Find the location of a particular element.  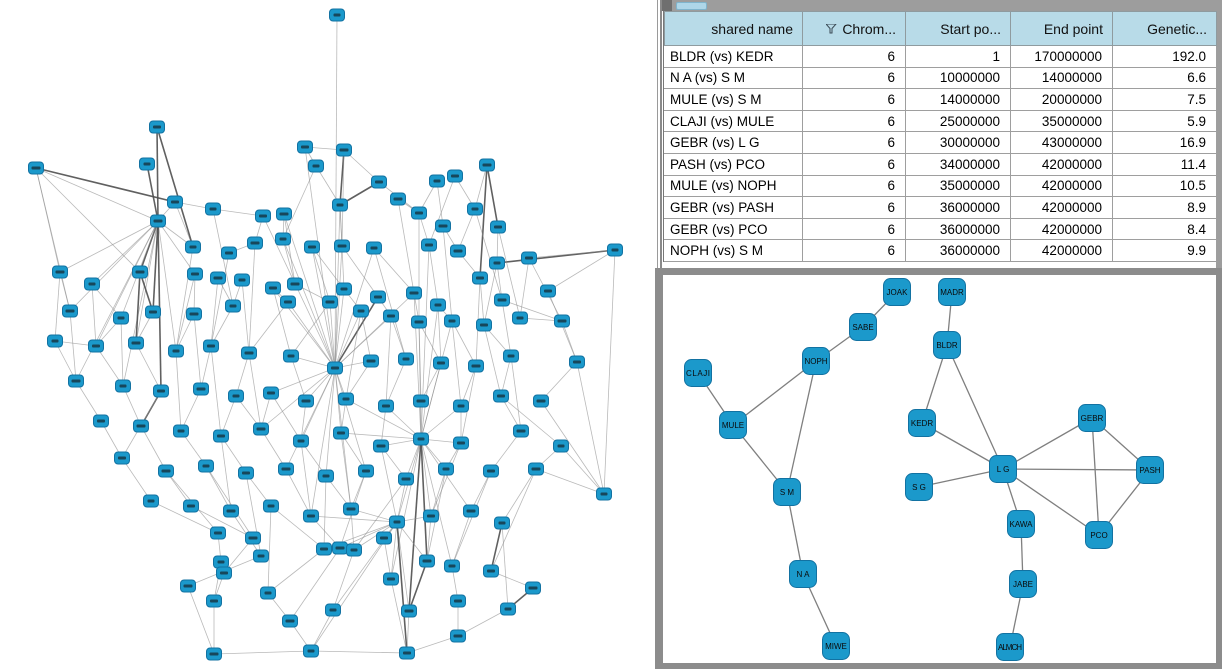

table-row: PASH (vs) PCO 6 34000000 42000000 11.4 is located at coordinates (940, 164).